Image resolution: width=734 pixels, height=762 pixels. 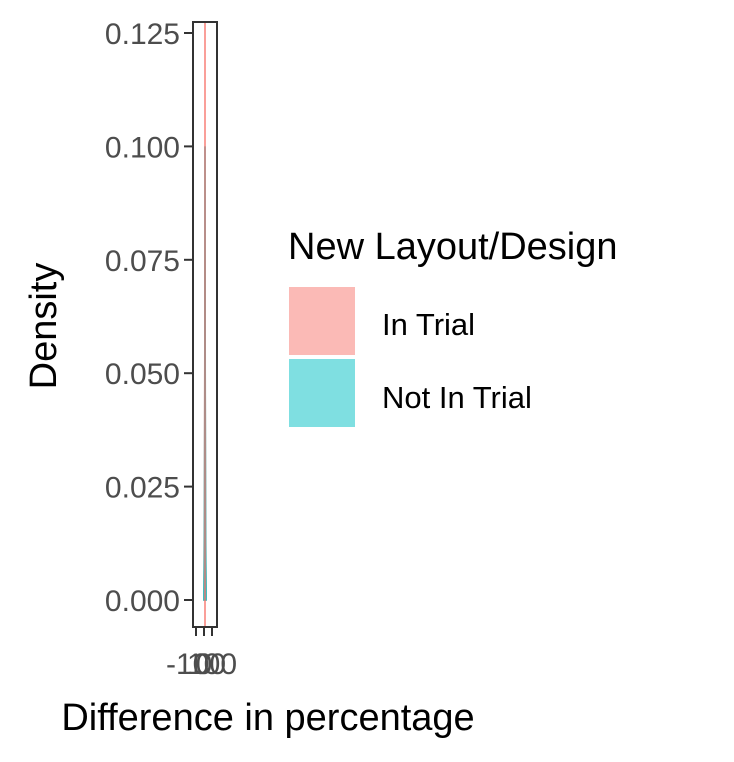 I want to click on x-tick-label: 0, so click(x=204, y=664).